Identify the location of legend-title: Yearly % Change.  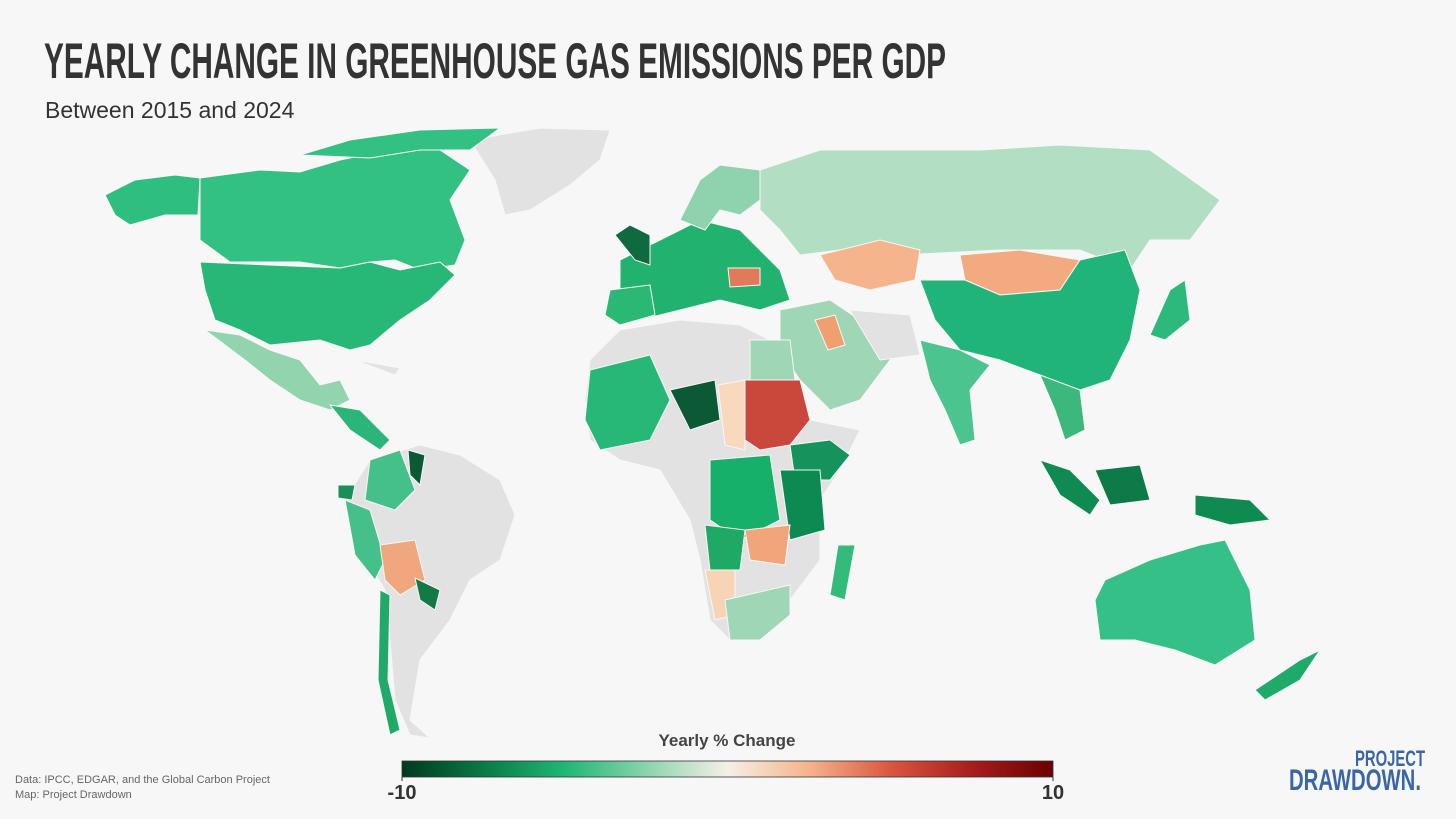
(726, 740).